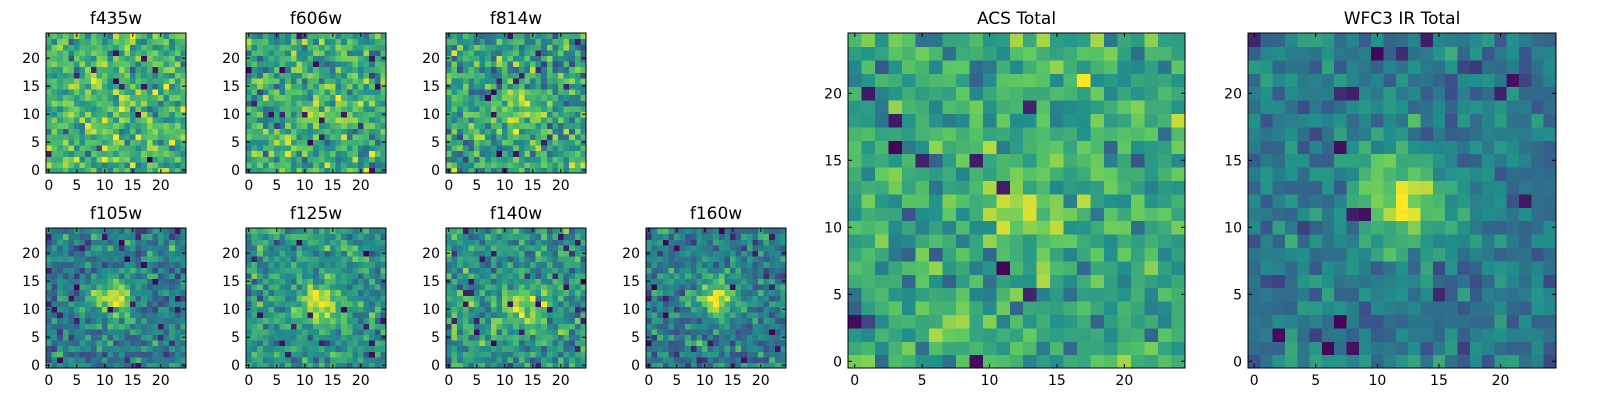 This screenshot has height=400, width=1600. Describe the element at coordinates (316, 103) in the screenshot. I see `heatmap-cells` at that location.